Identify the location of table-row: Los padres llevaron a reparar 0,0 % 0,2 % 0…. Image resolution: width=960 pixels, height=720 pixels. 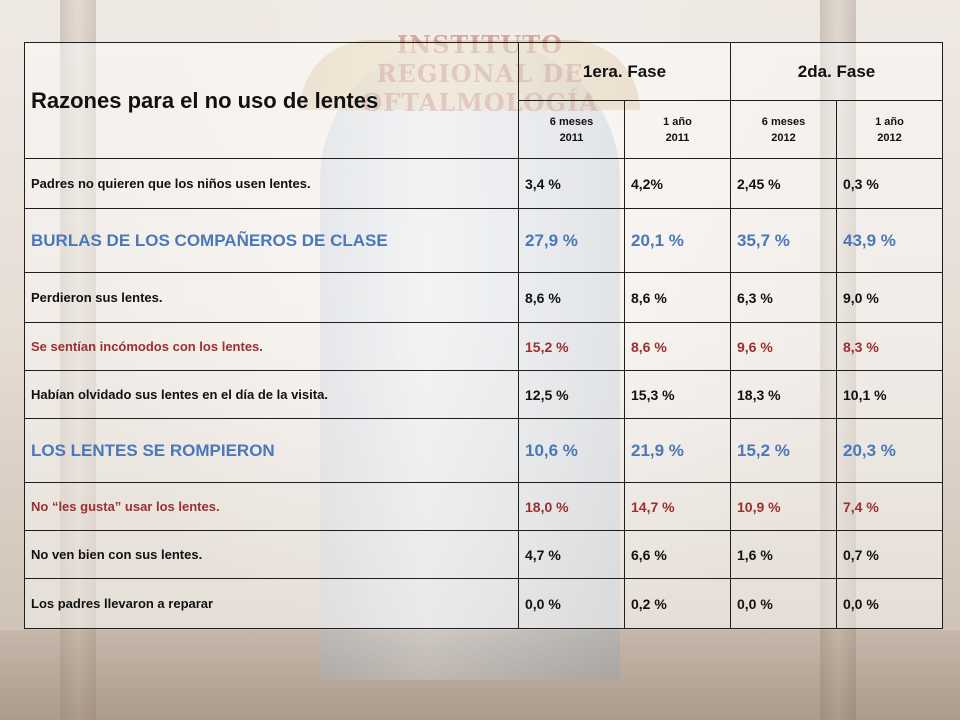
(483, 603).